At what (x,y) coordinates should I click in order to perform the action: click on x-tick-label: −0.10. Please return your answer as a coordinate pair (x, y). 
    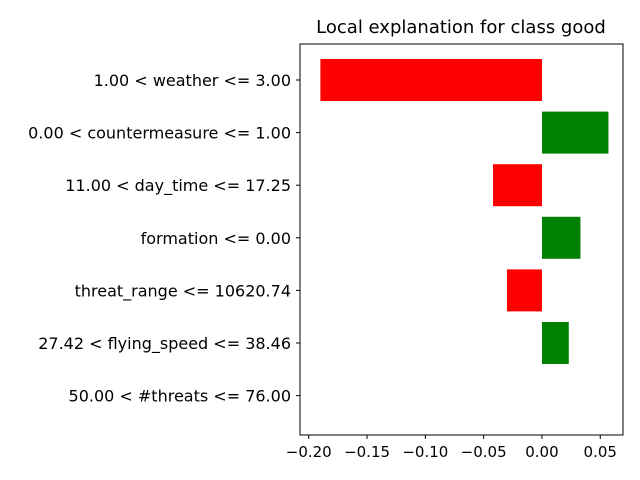
    Looking at the image, I should click on (425, 452).